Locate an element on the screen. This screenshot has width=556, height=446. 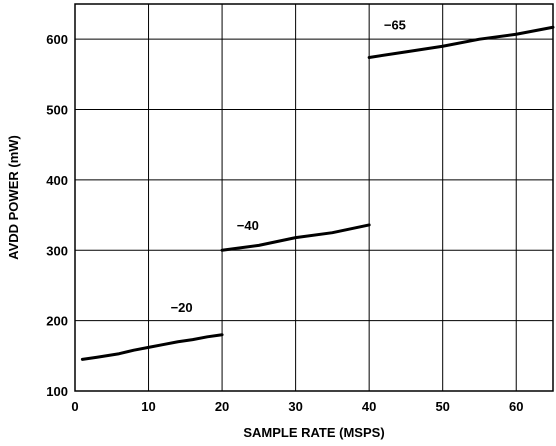
y-tick-label: 600 is located at coordinates (57, 39).